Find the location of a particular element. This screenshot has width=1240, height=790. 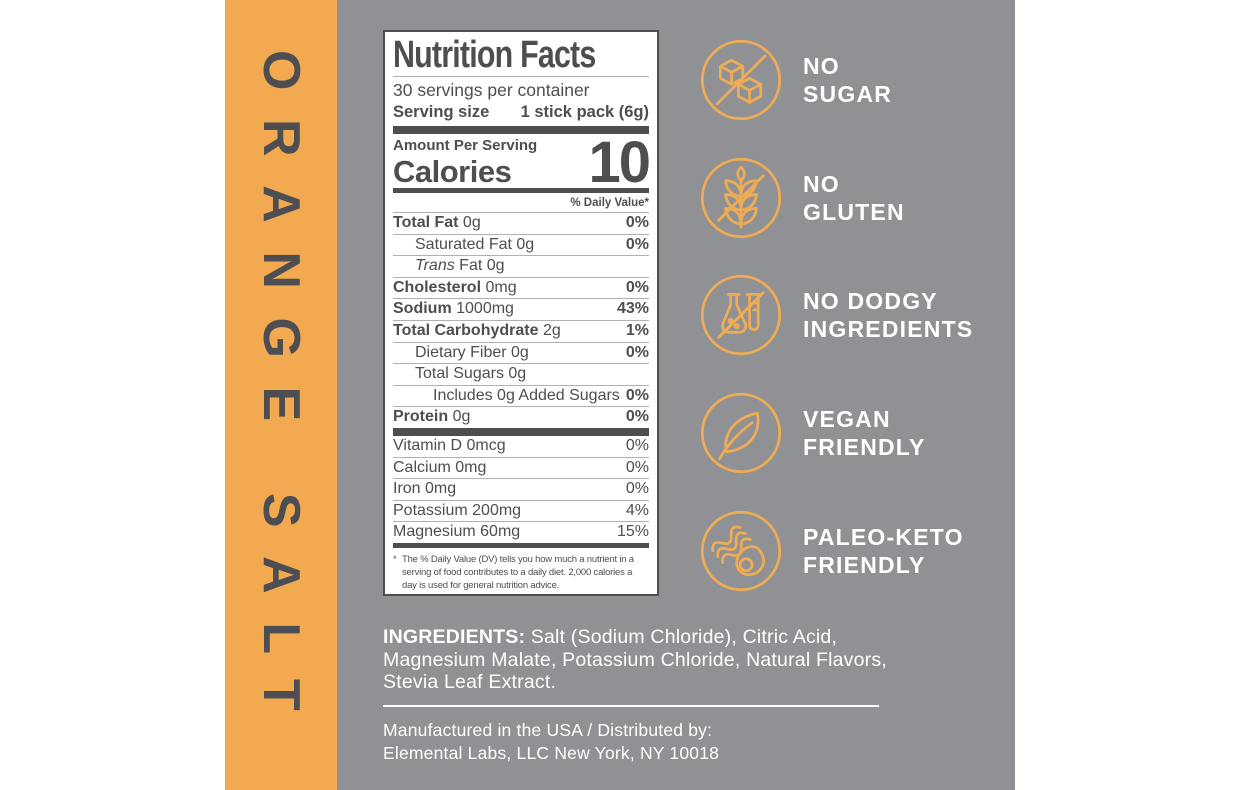

nutrient-name: Potassium 200mg is located at coordinates (457, 510).